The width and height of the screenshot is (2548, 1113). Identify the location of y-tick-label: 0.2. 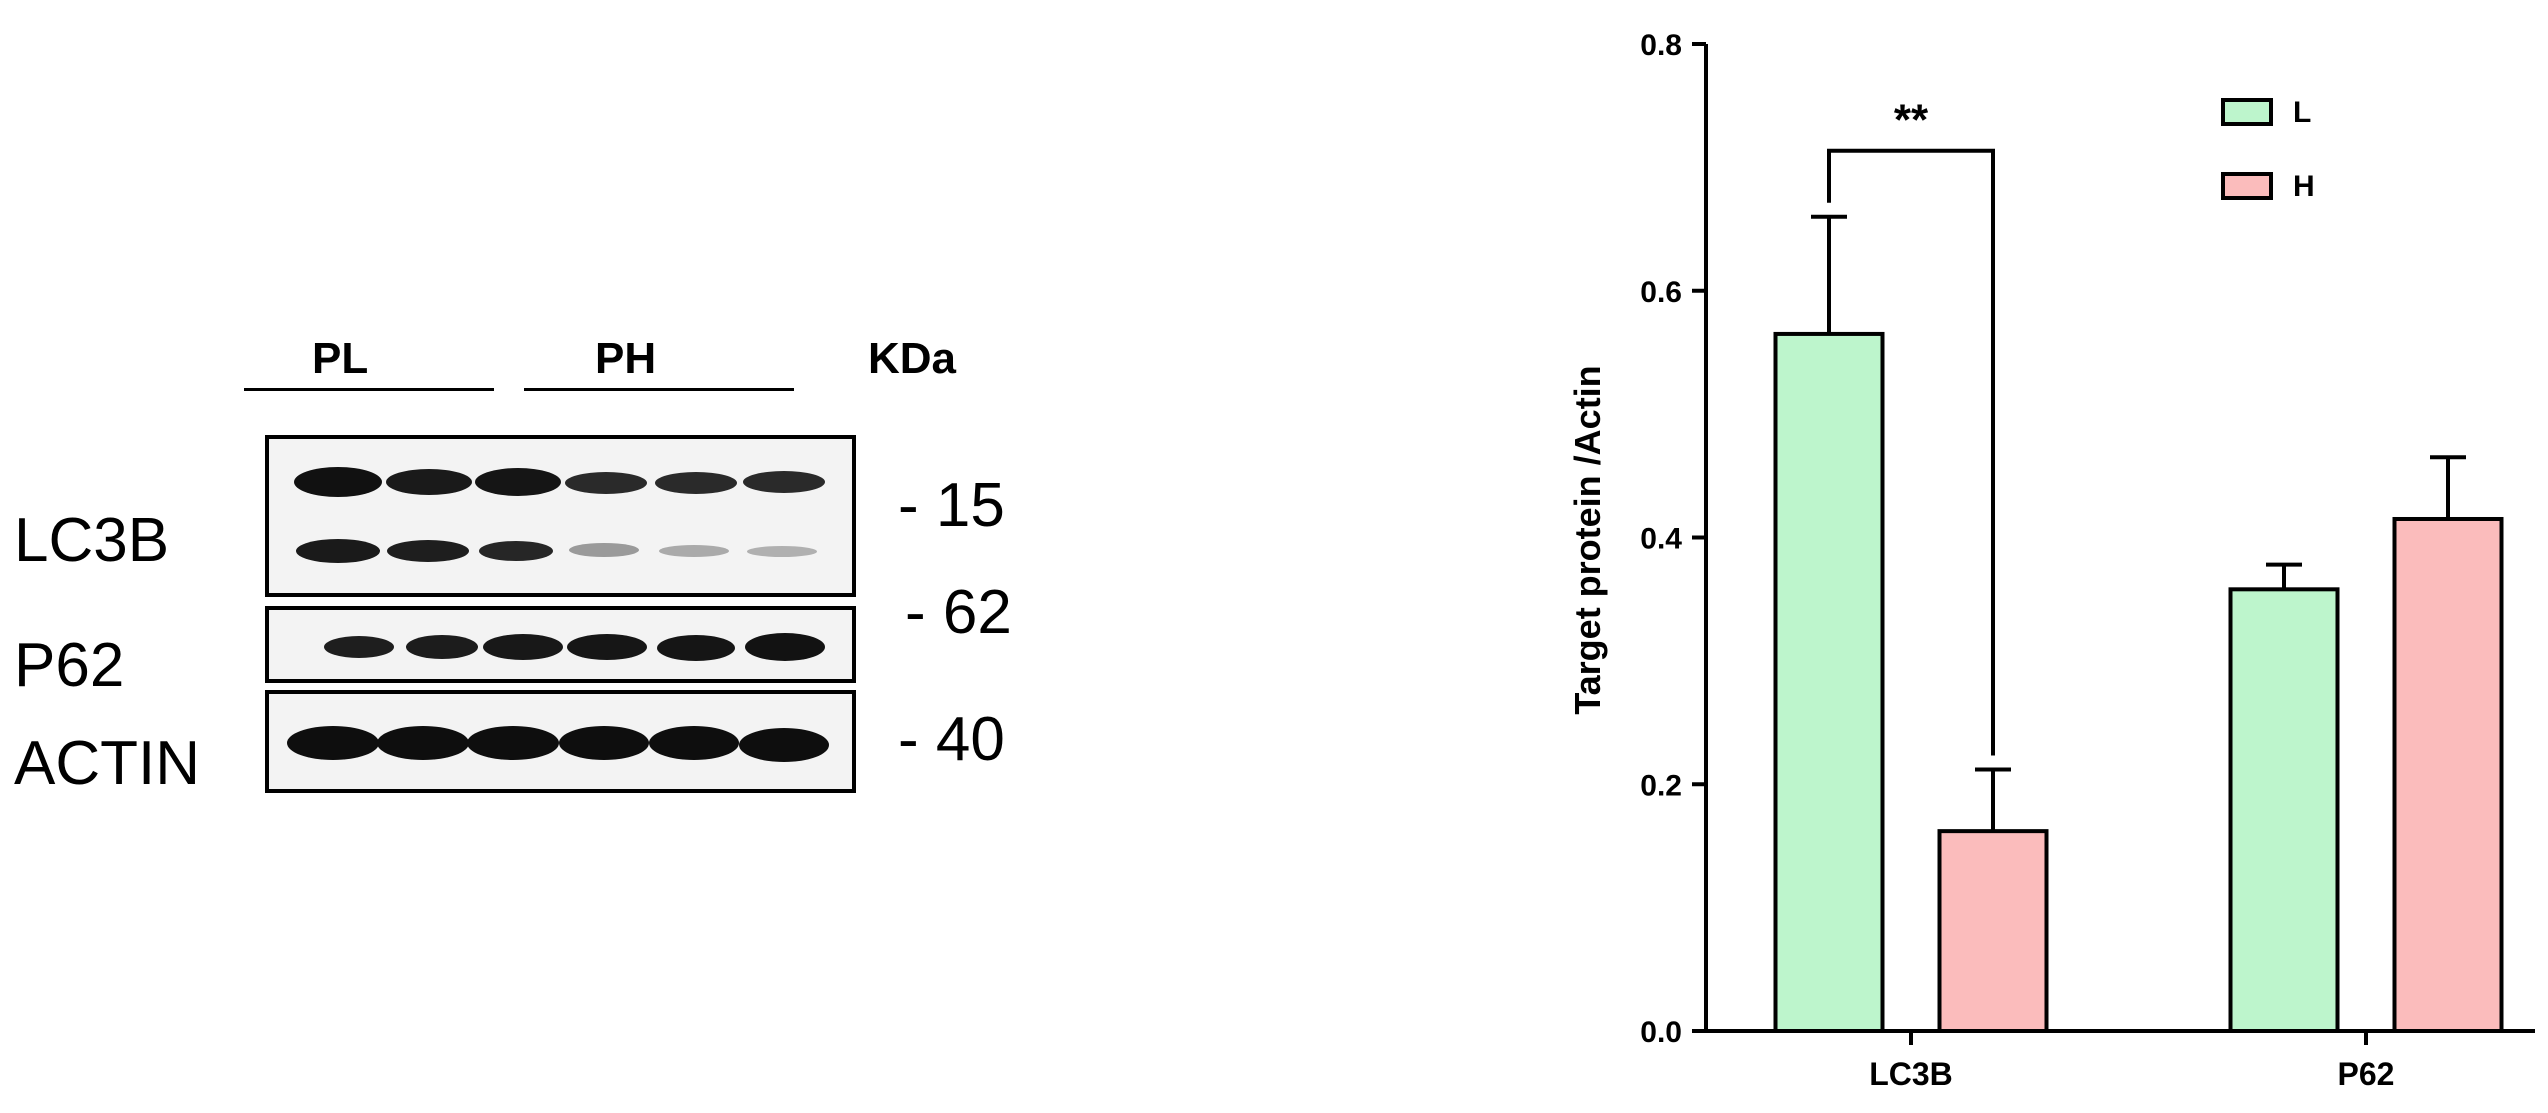
(1661, 785).